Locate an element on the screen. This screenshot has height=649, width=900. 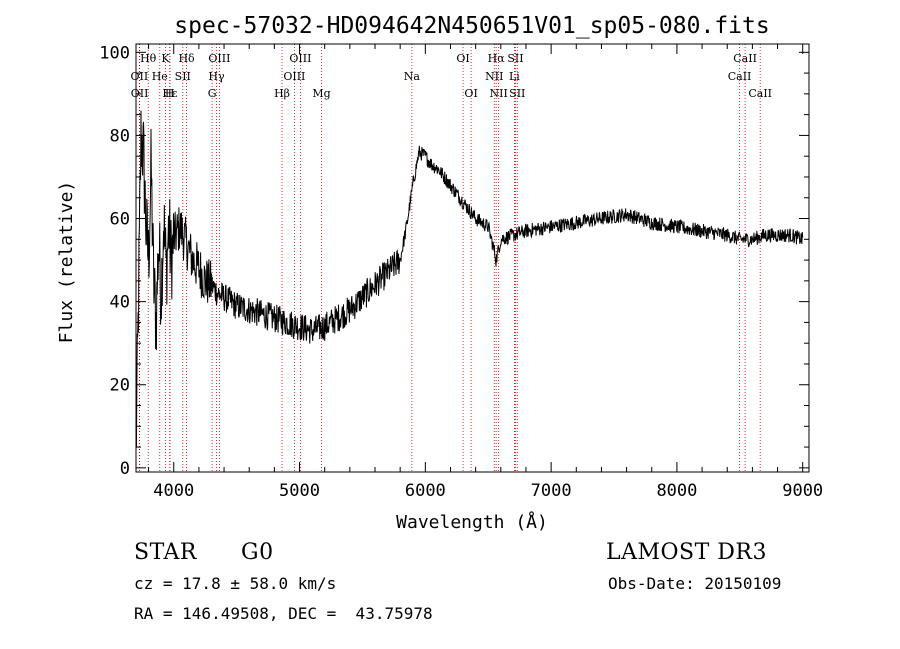
line-marker-label: H is located at coordinates (170, 93).